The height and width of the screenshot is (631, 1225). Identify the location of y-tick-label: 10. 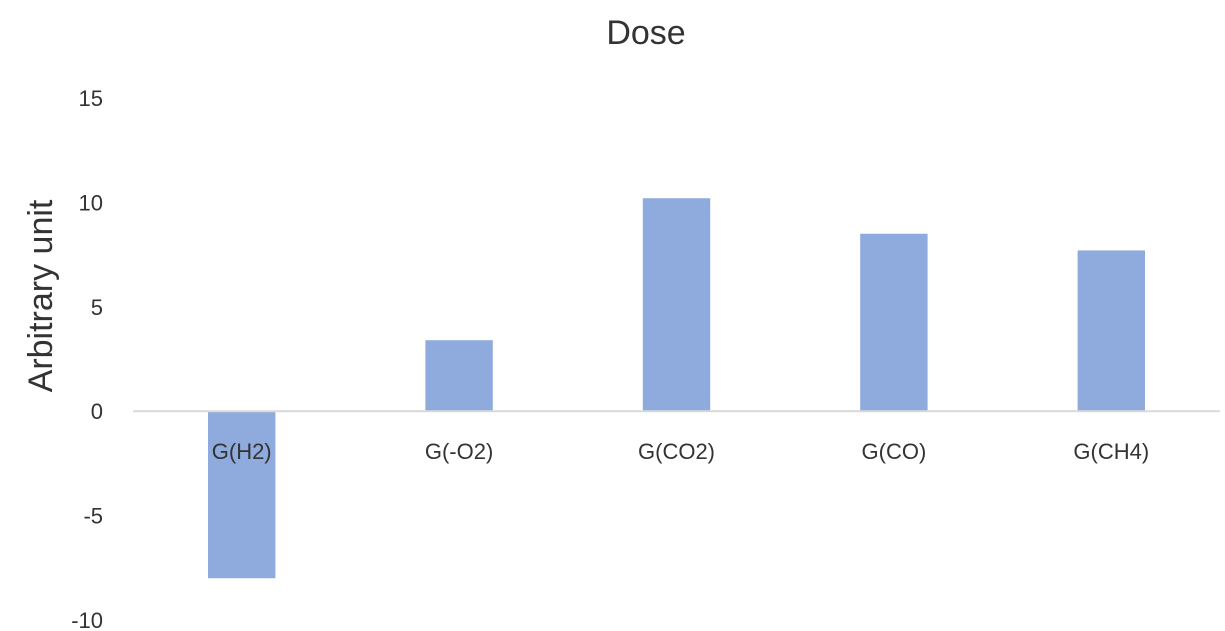
(91, 202).